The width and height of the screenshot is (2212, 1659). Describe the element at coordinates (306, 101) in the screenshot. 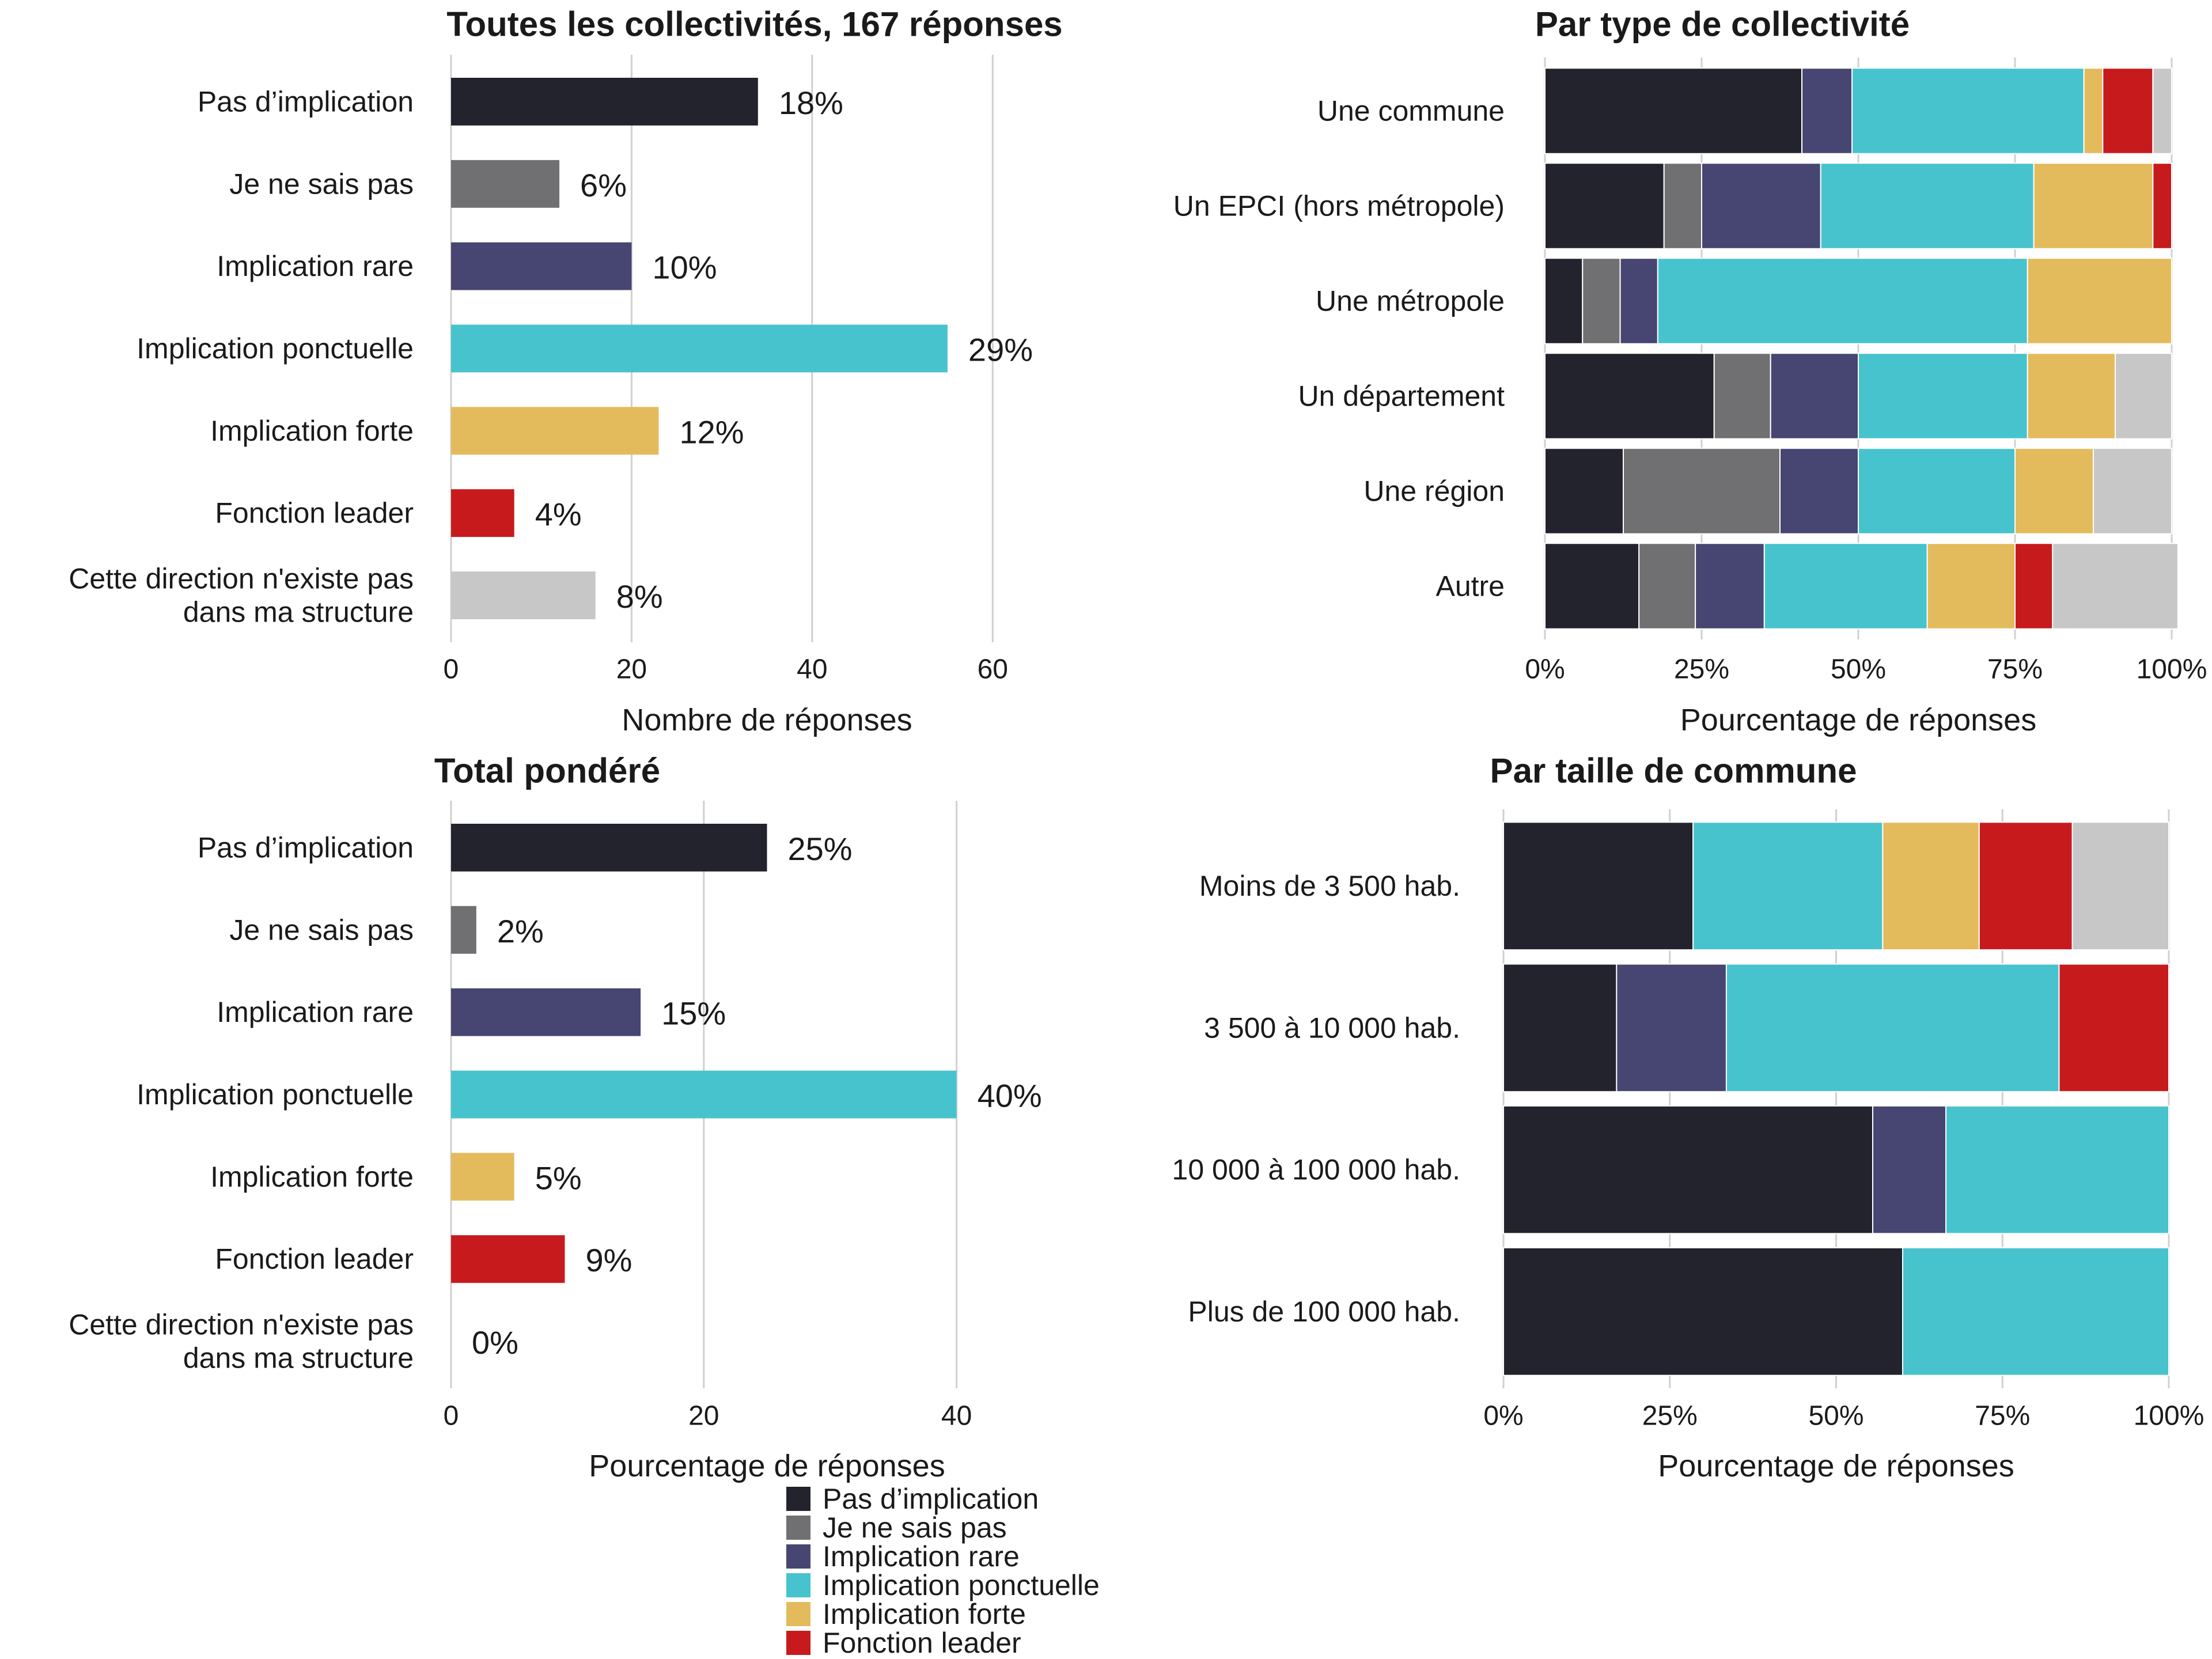

I see `category-label: Pas d’implication` at that location.